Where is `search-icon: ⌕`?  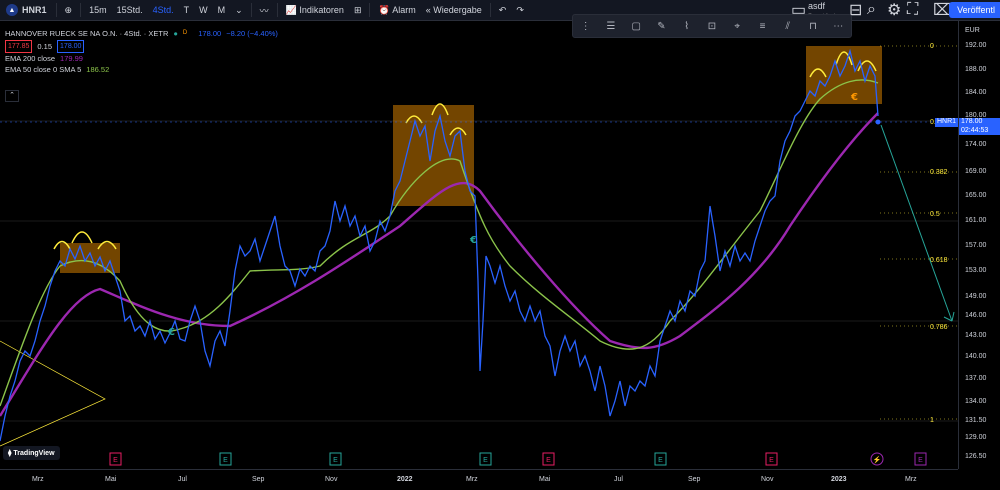 search-icon: ⌕ is located at coordinates (871, 9).